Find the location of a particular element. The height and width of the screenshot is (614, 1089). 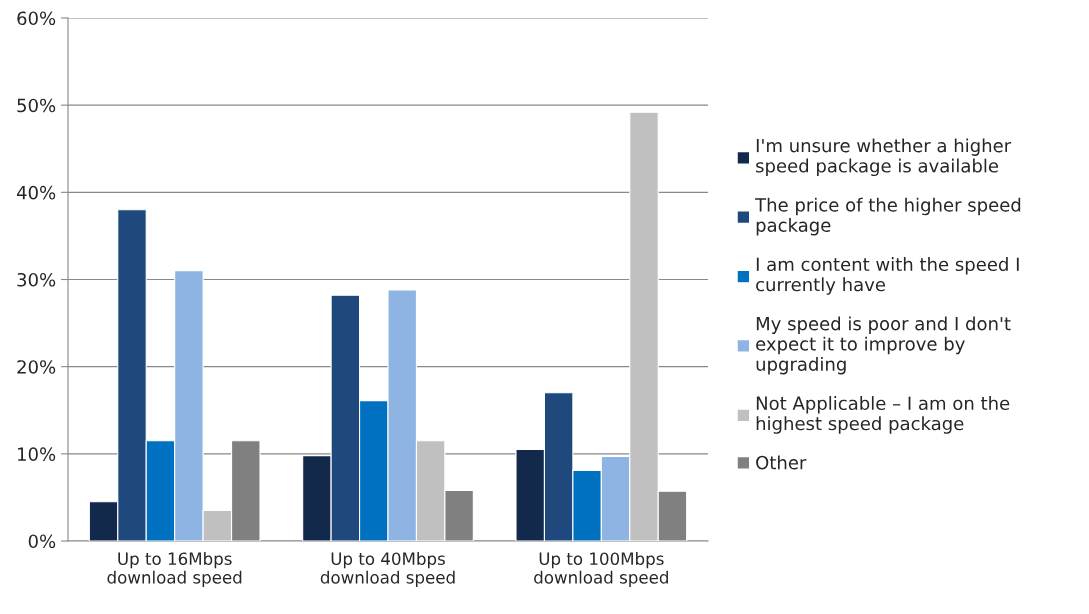

legend-label: Other is located at coordinates (781, 462).